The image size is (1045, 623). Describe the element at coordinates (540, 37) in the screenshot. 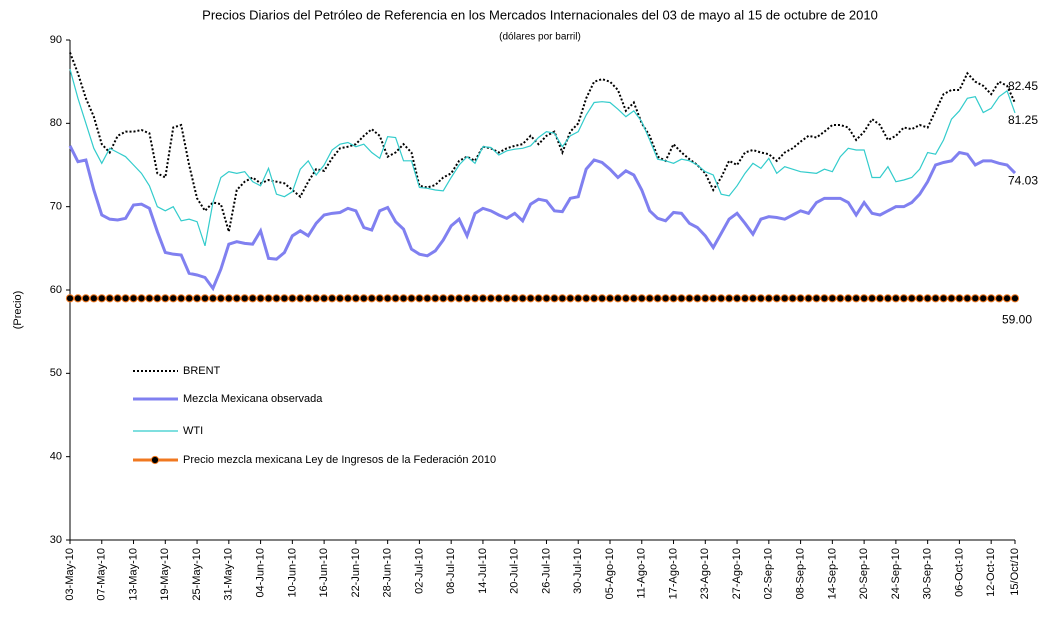

I see `chart-subtitle: (dólares por barril)` at that location.